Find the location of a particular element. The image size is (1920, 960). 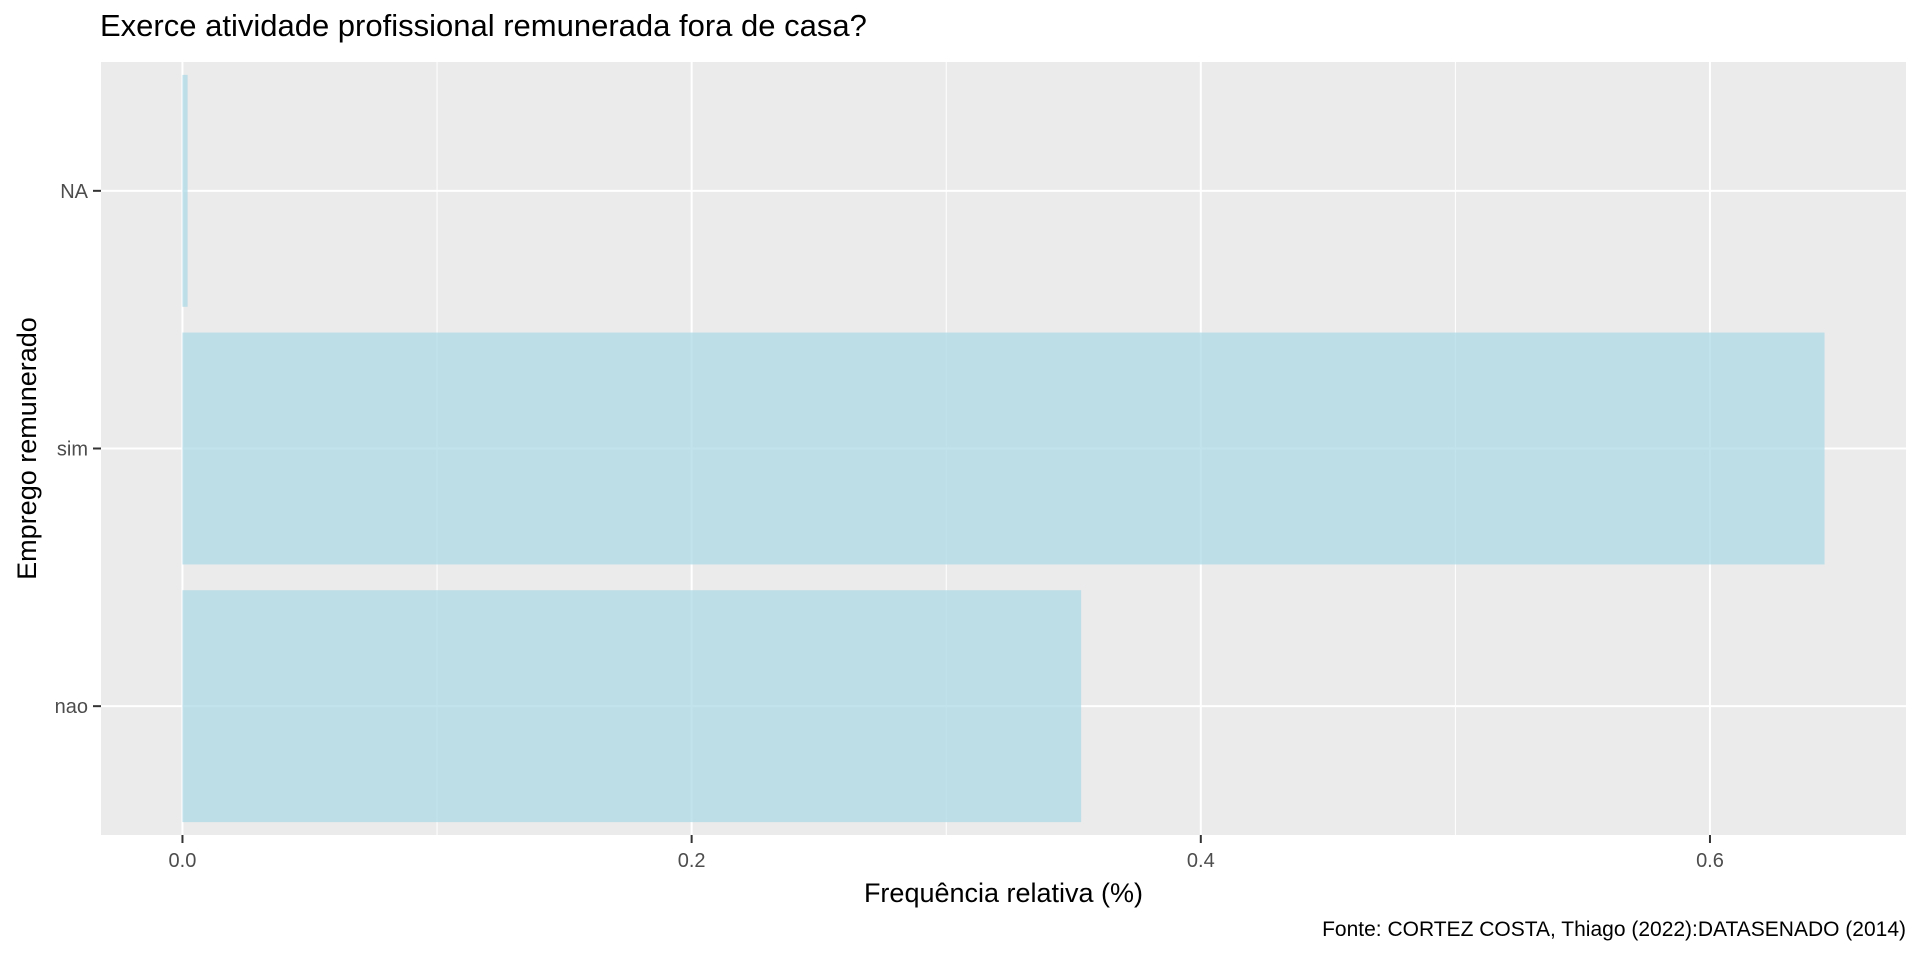

y-tick-label: sim is located at coordinates (72, 450).